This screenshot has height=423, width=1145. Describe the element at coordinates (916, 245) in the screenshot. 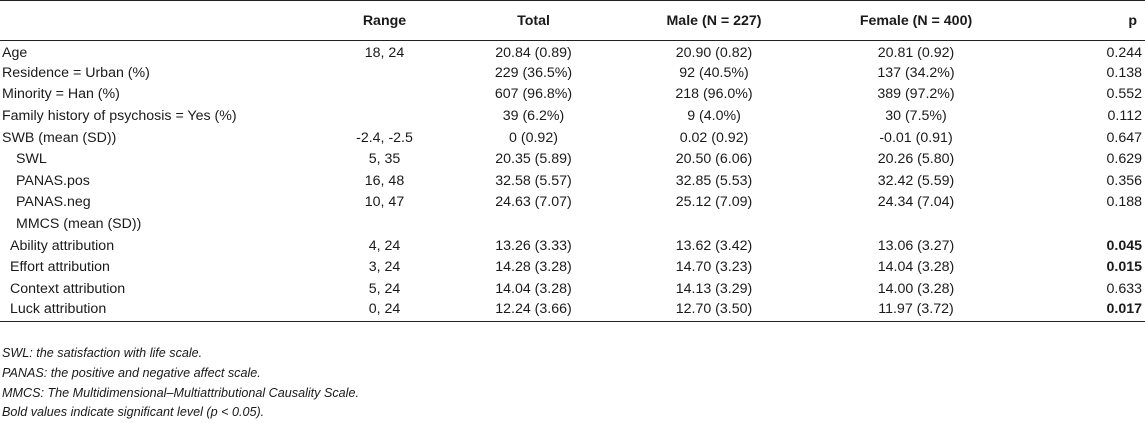

I see `row-female: 13.06 (3.27)` at that location.